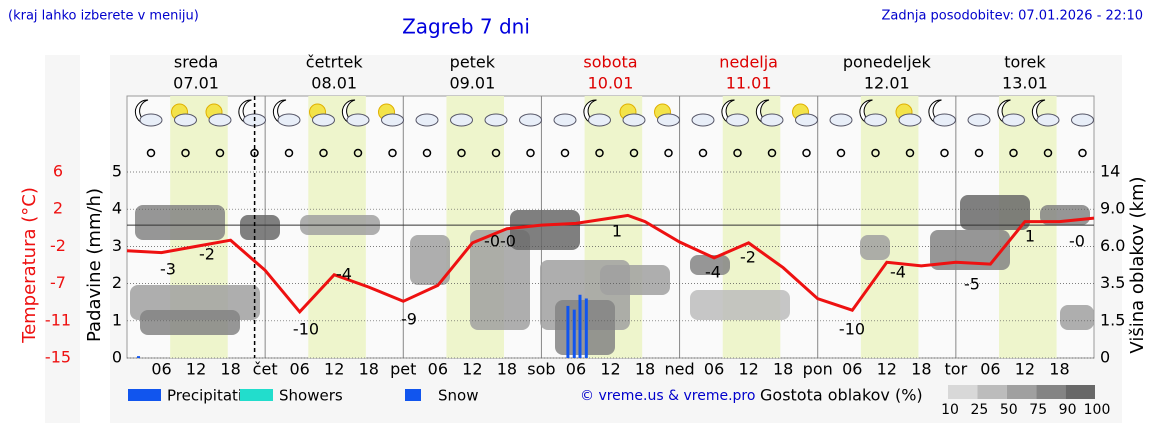 The image size is (1152, 443). I want to click on y-tick-label: 0, so click(117, 357).